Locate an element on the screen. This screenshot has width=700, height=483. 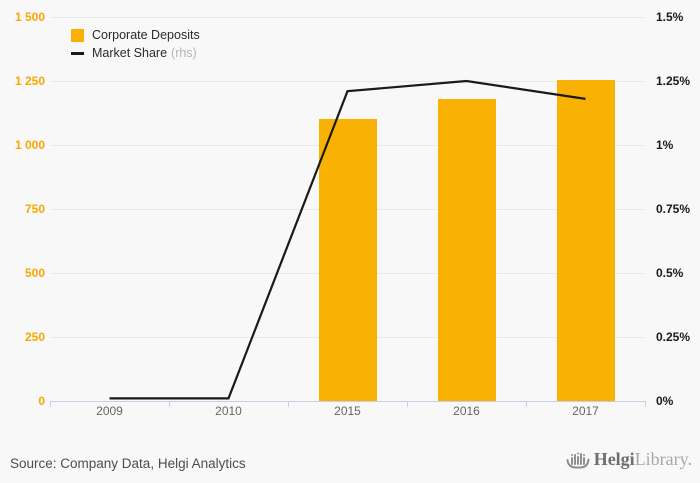
legend-item-corporate-deposits: Corporate Deposits is located at coordinates (135, 35).